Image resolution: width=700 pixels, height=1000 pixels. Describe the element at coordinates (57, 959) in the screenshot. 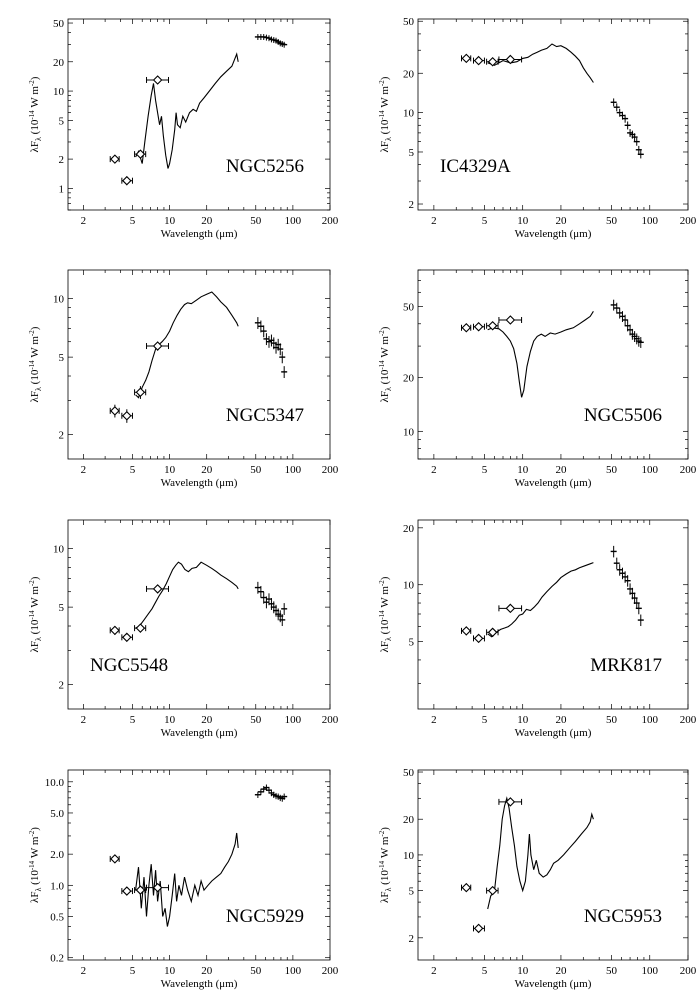

I see `y-tick-label: 0.2` at that location.